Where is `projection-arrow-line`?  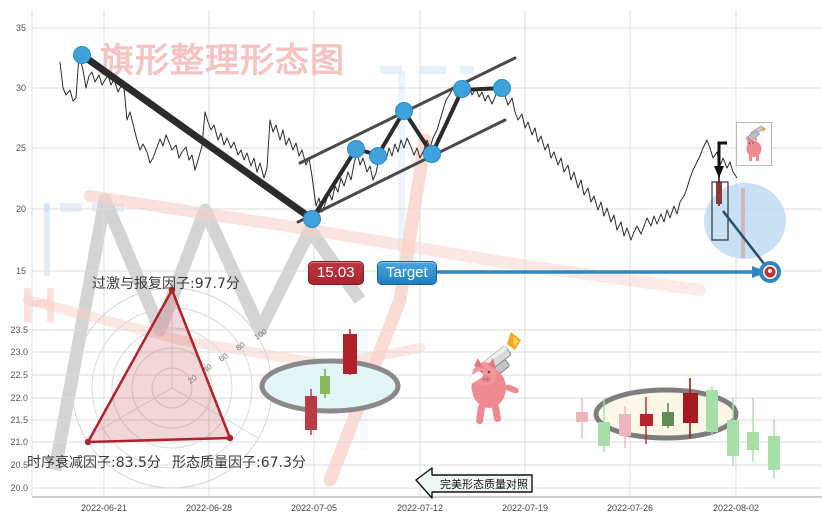 projection-arrow-line is located at coordinates (744, 238).